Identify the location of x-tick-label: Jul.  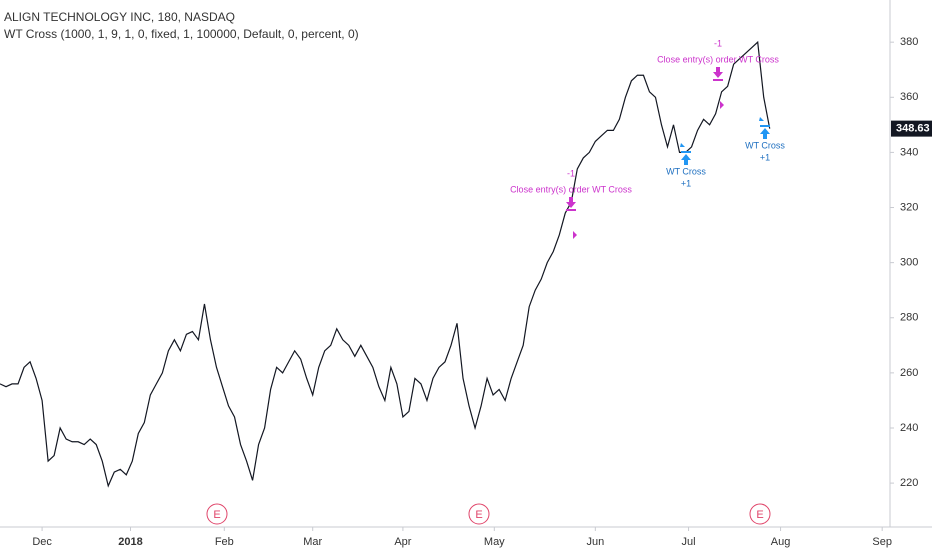
(689, 542).